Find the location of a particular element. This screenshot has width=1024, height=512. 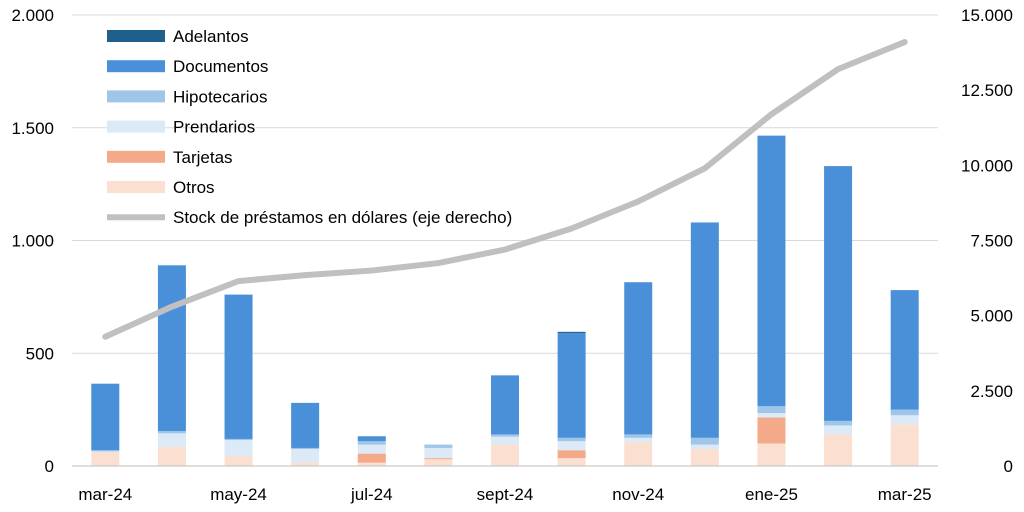

y-right-tick-label: 0 is located at coordinates (1008, 466).